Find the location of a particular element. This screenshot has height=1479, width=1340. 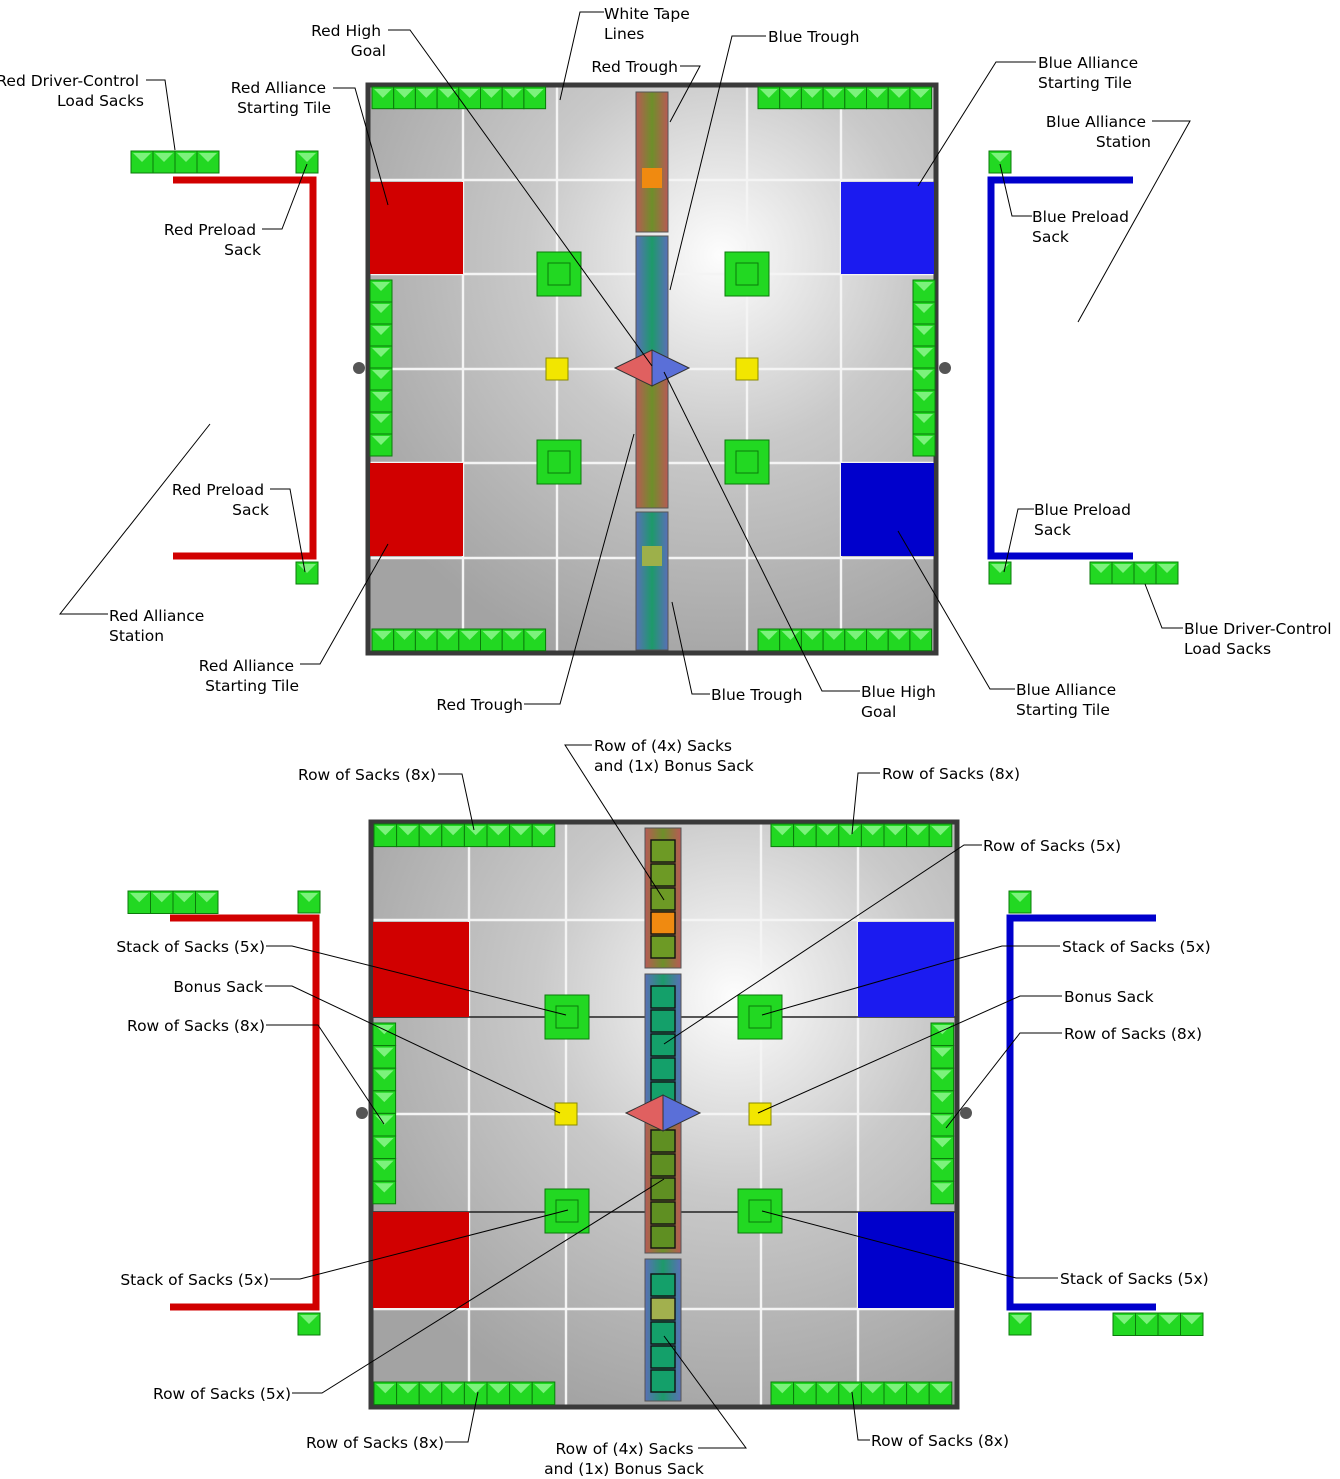

label-blue-preload-bottom: Blue Preload Sack is located at coordinates (1085, 520).